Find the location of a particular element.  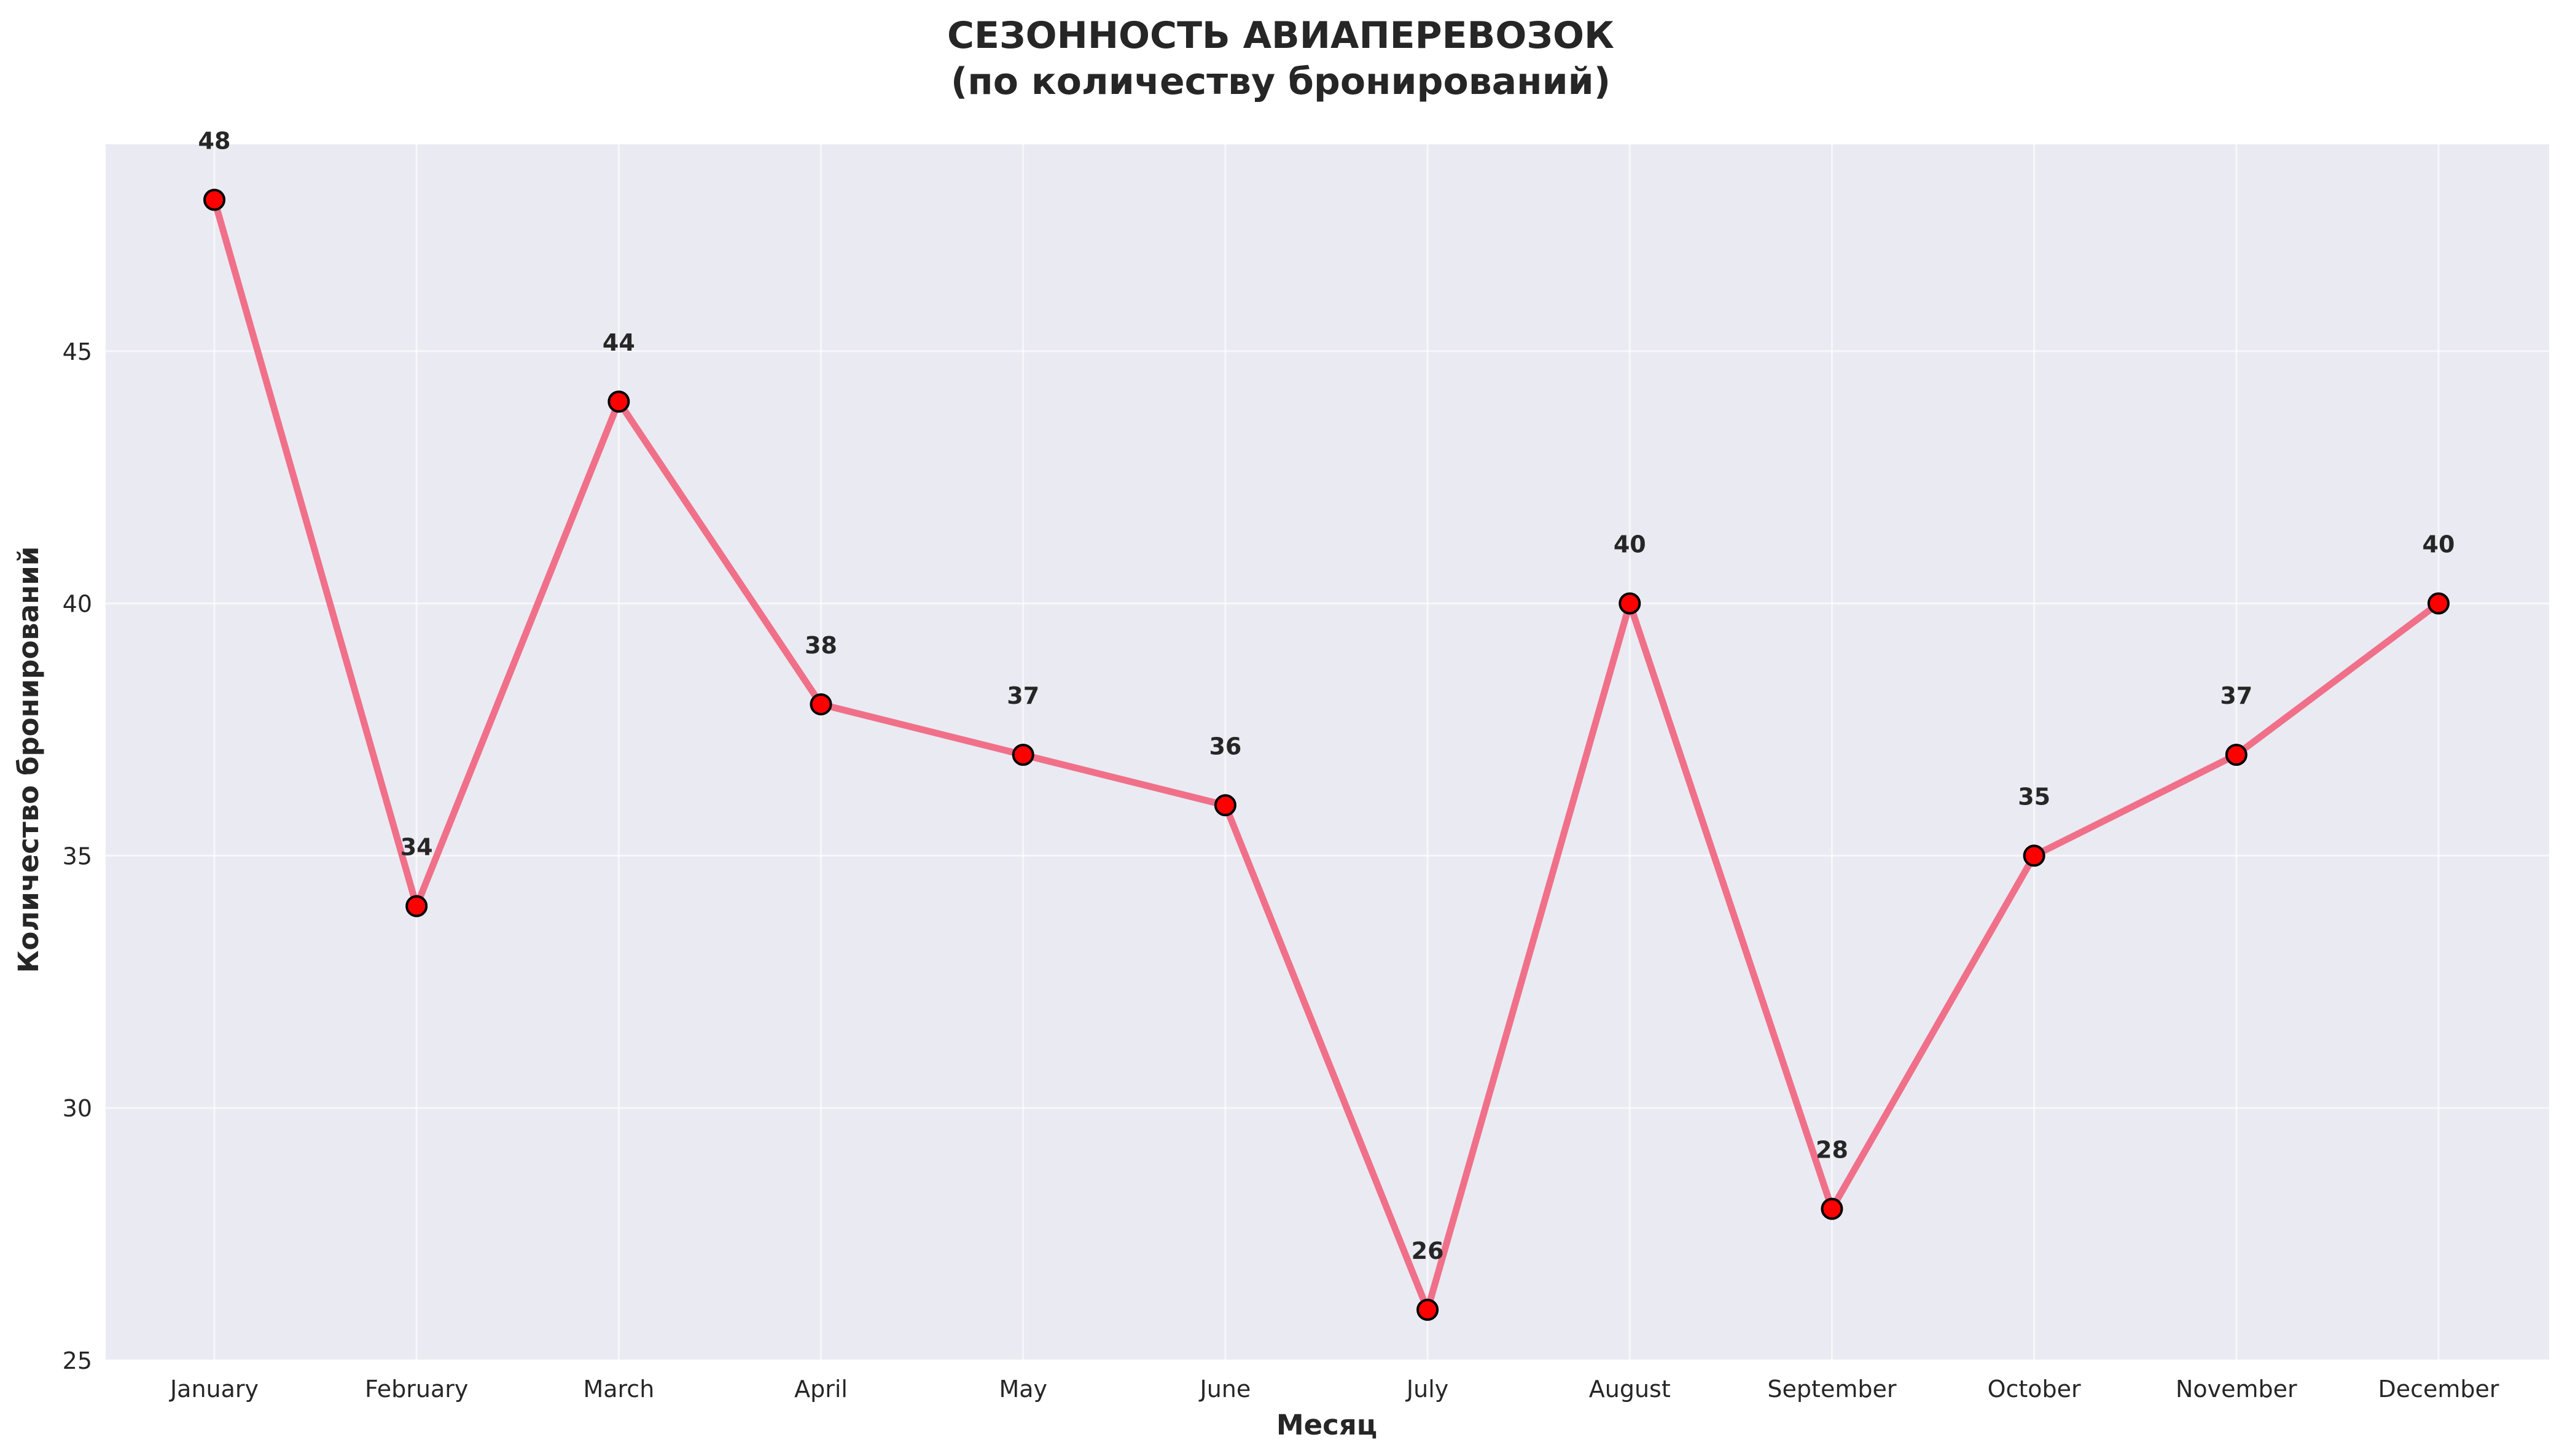

data-point-april is located at coordinates (821, 704).